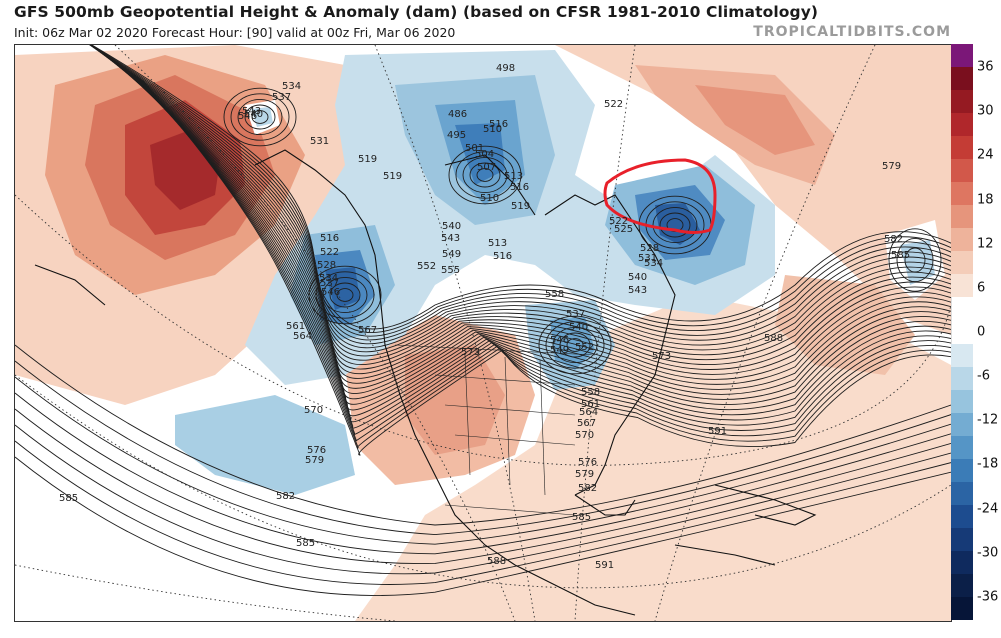 The height and width of the screenshot is (638, 1001). I want to click on contour-label: 576, so click(587, 462).